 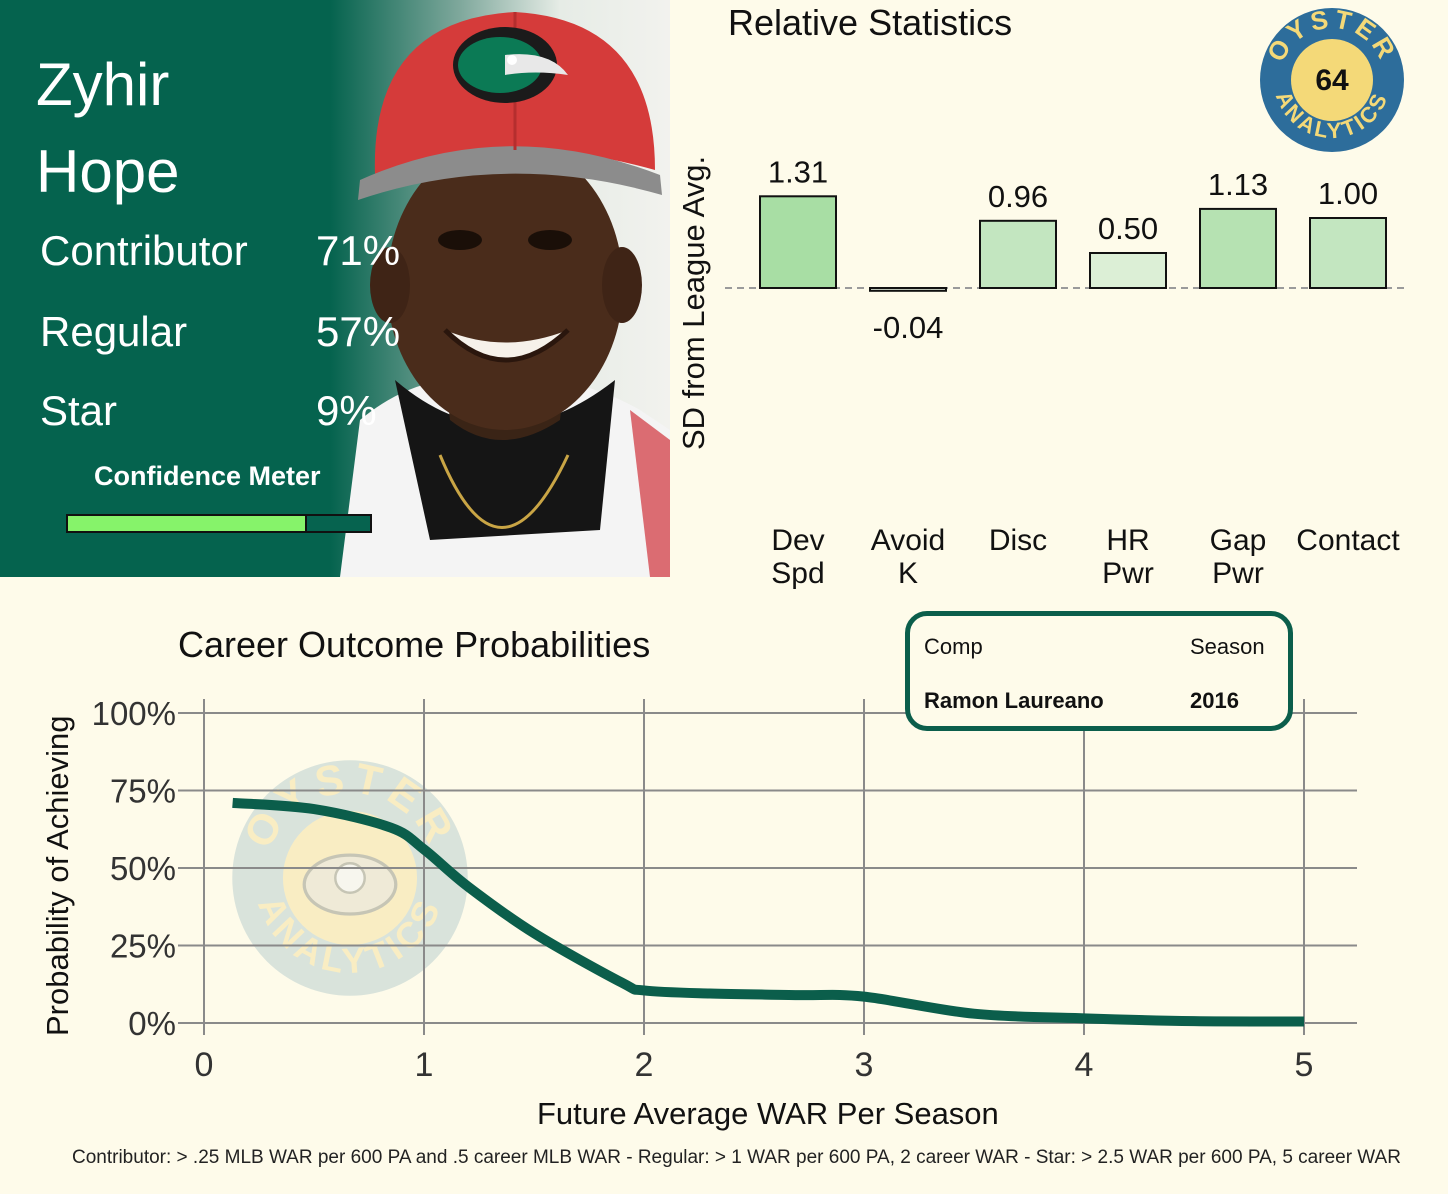 What do you see at coordinates (144, 250) in the screenshot?
I see `probability-label: Contributor` at bounding box center [144, 250].